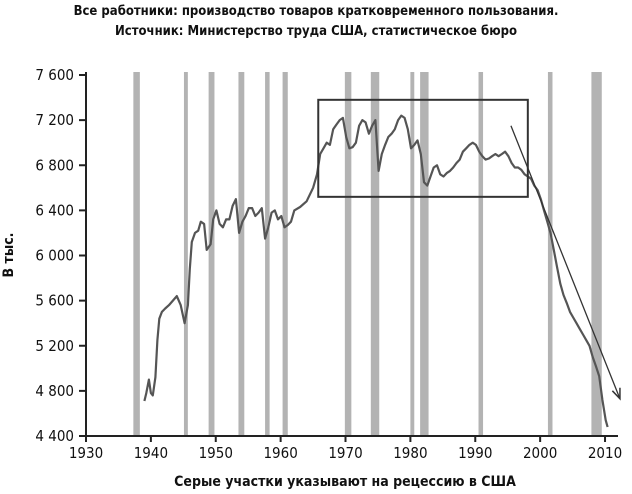 The image size is (632, 494). What do you see at coordinates (54, 346) in the screenshot?
I see `y-tick-label: 5 200` at bounding box center [54, 346].